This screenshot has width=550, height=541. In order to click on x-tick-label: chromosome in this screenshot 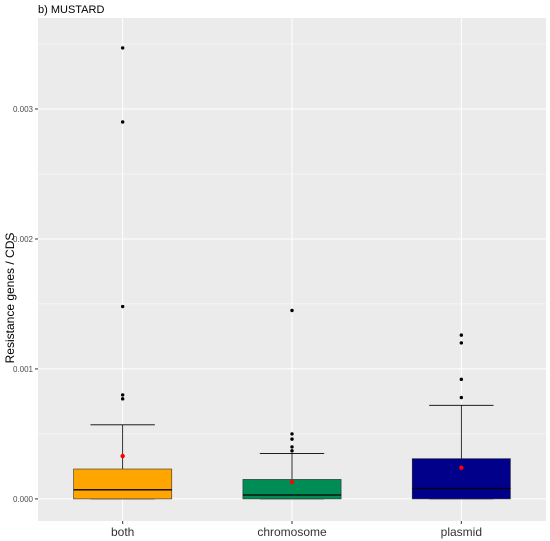, I will do `click(292, 532)`.